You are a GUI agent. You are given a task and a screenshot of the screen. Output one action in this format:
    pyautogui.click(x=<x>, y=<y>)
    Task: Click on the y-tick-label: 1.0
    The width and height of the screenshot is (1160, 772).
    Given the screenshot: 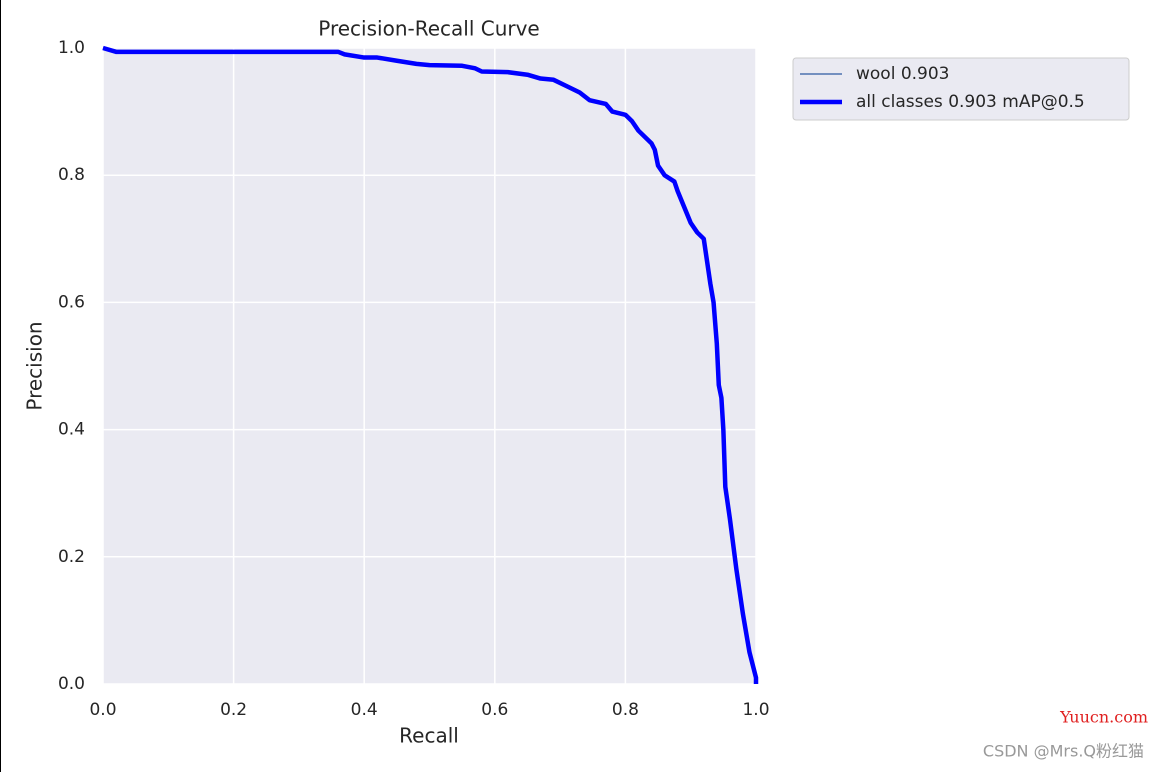 What is the action you would take?
    pyautogui.click(x=71, y=48)
    